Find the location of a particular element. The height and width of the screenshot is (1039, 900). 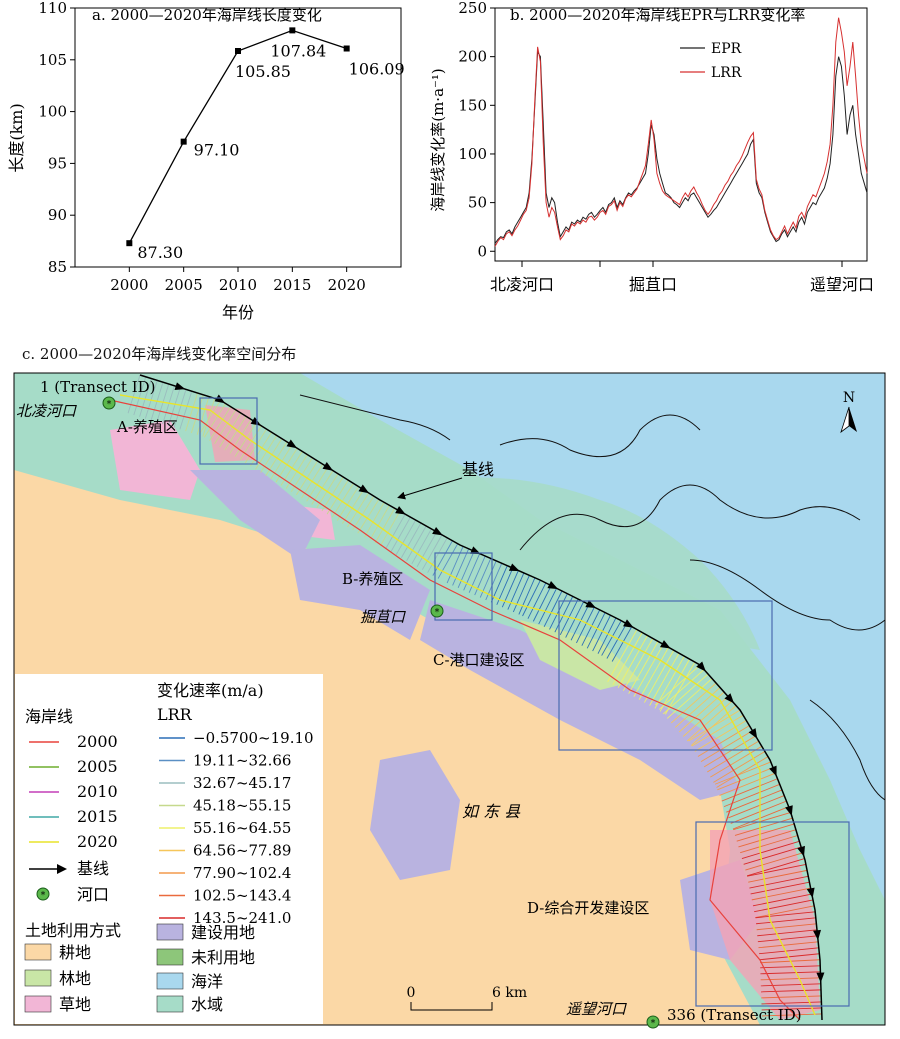

panel-a-xlabel: 年份 is located at coordinates (238, 312).